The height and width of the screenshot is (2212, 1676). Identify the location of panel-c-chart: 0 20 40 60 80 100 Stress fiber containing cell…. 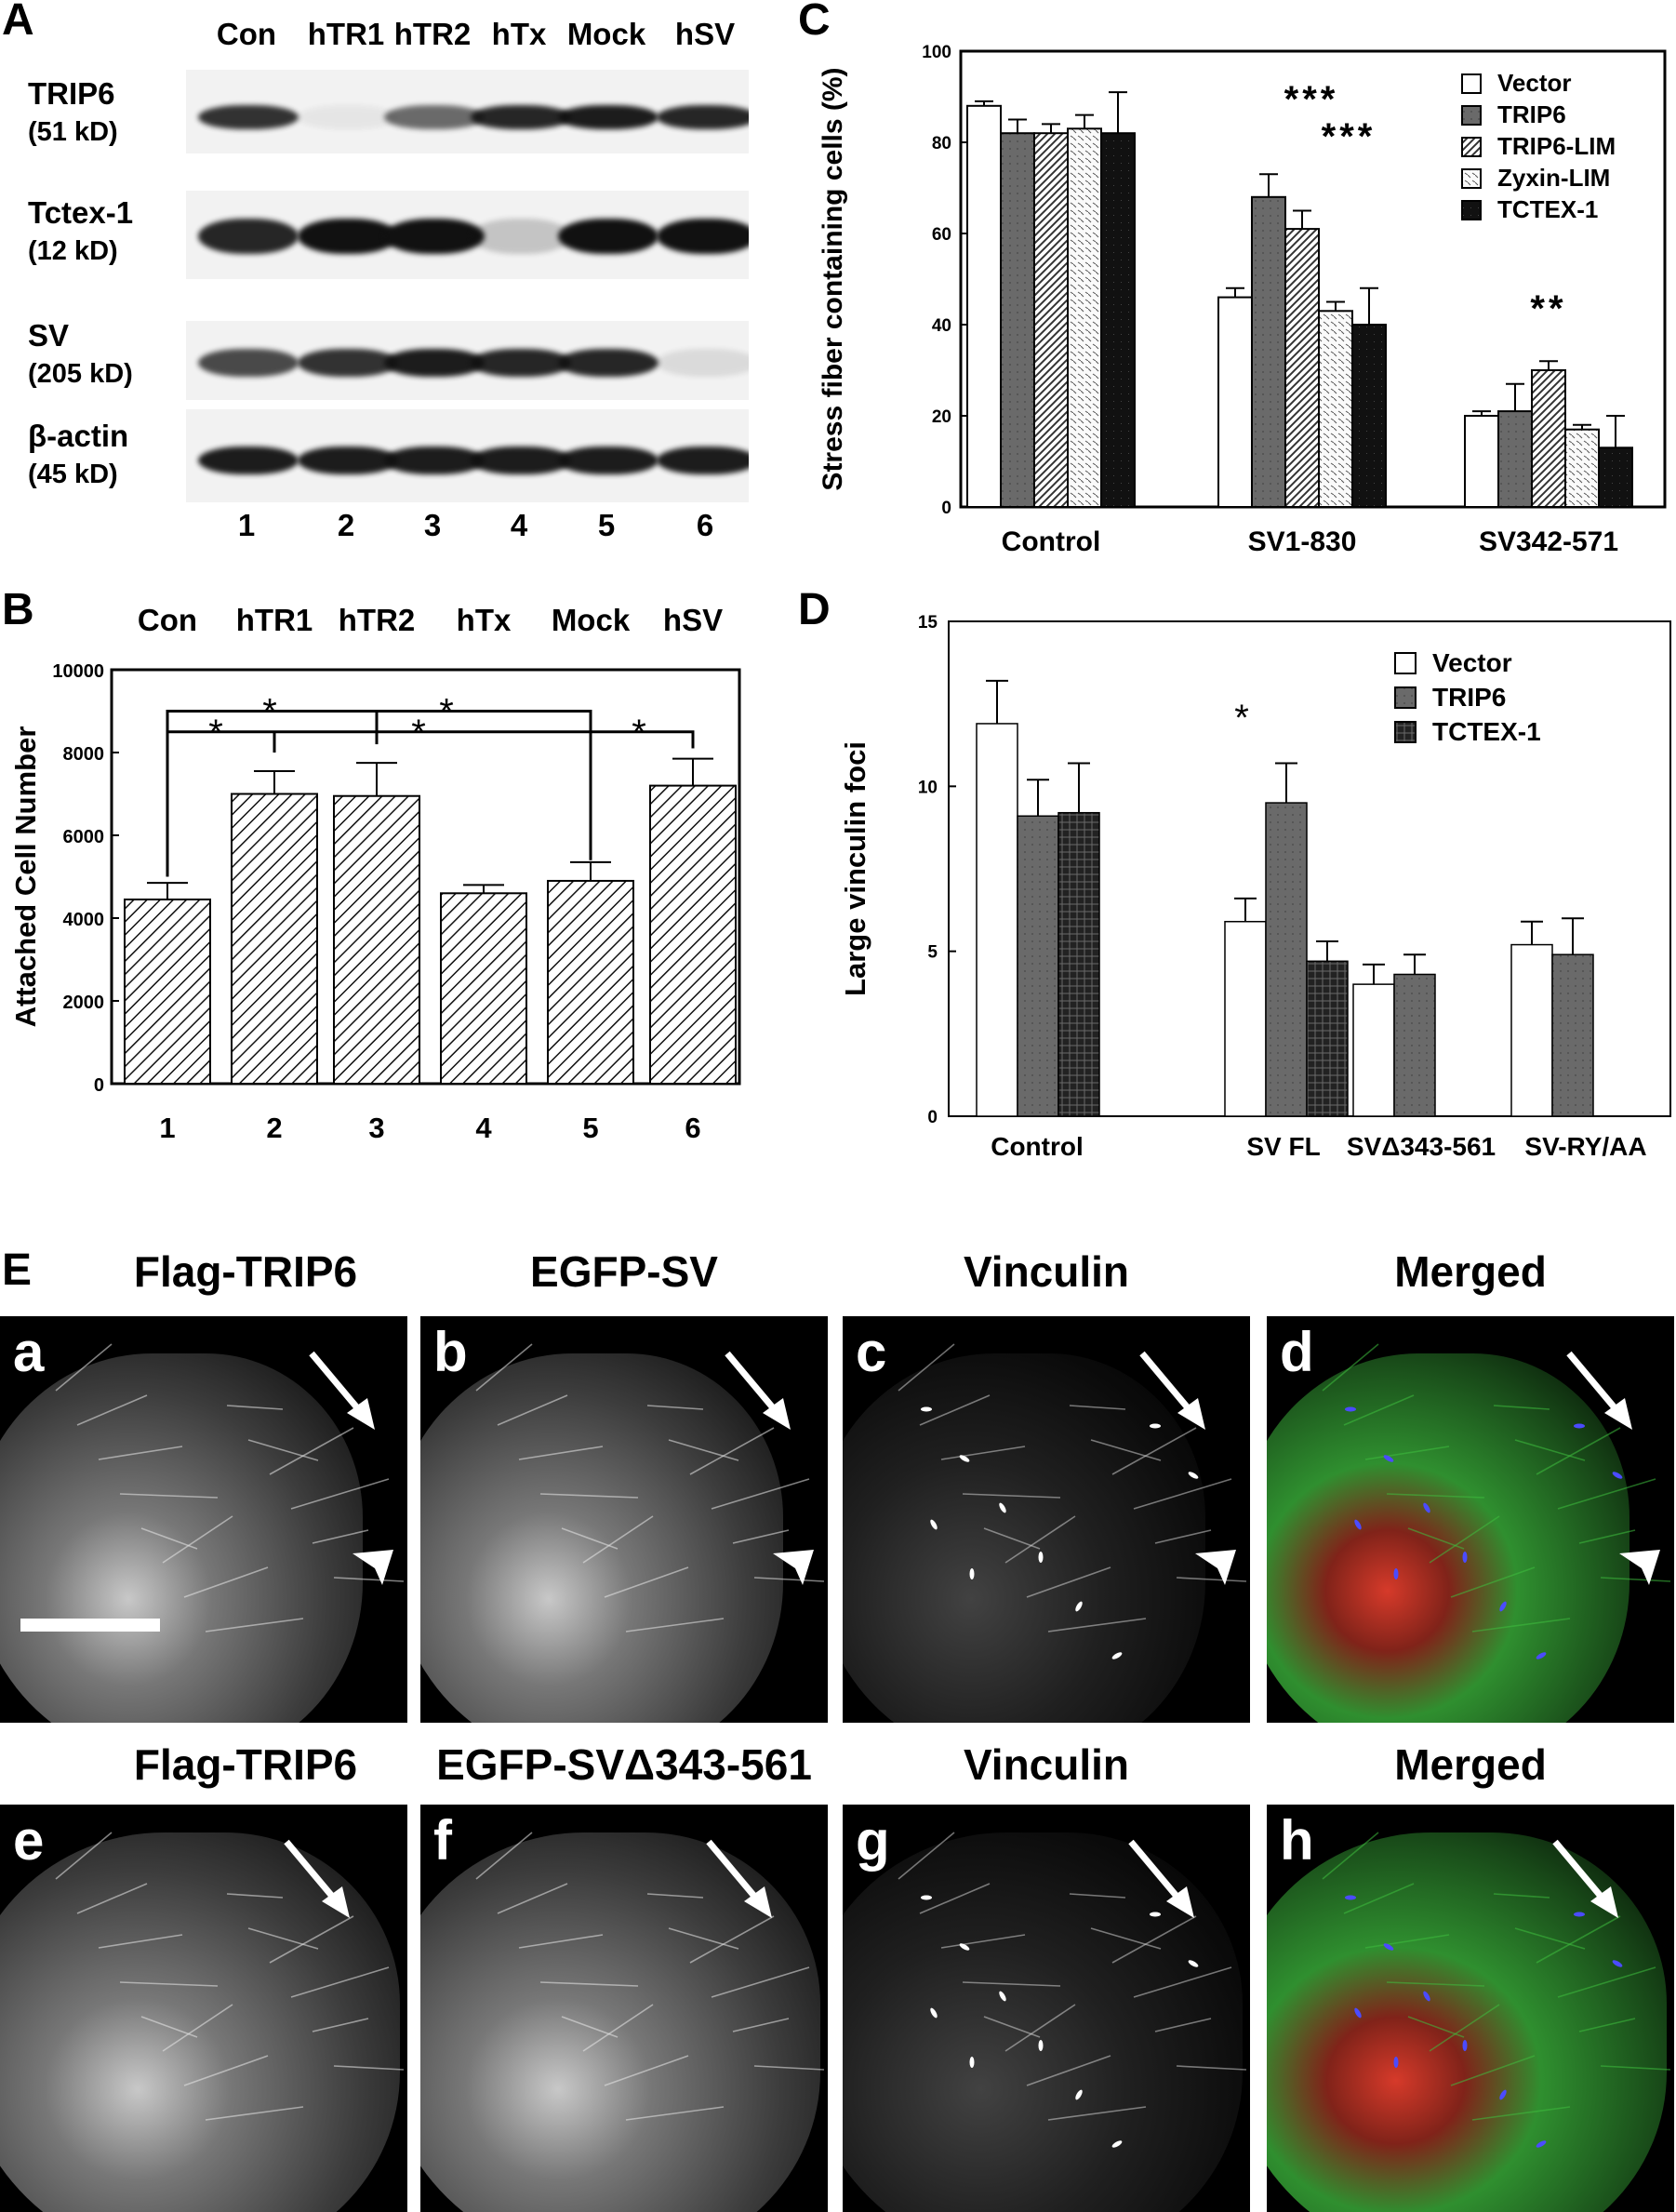
(1242, 300).